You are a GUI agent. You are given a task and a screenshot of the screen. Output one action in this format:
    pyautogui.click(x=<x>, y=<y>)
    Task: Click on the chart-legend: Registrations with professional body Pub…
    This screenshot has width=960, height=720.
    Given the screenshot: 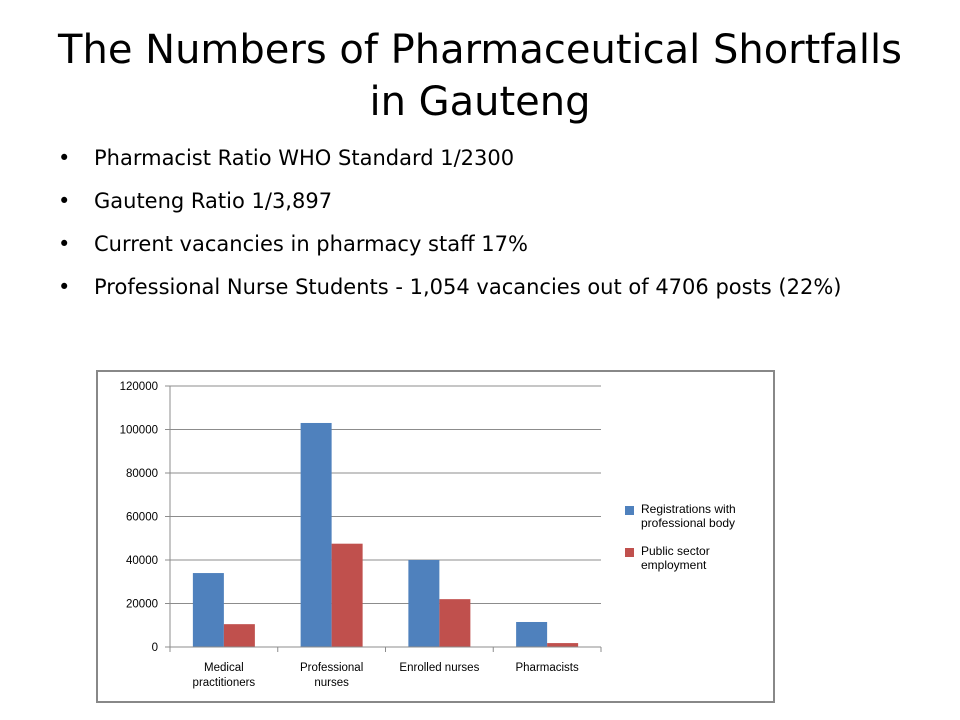 What is the action you would take?
    pyautogui.click(x=695, y=544)
    